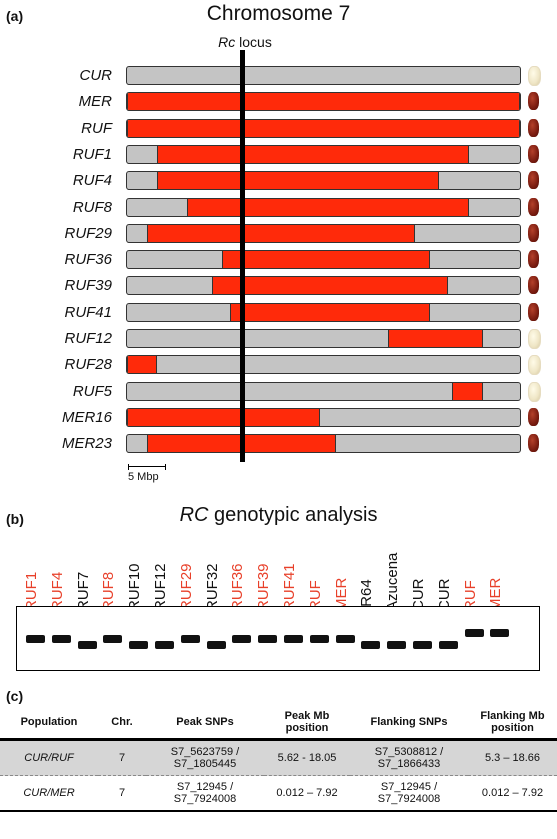  I want to click on cell-population: CUR/MER, so click(49, 793).